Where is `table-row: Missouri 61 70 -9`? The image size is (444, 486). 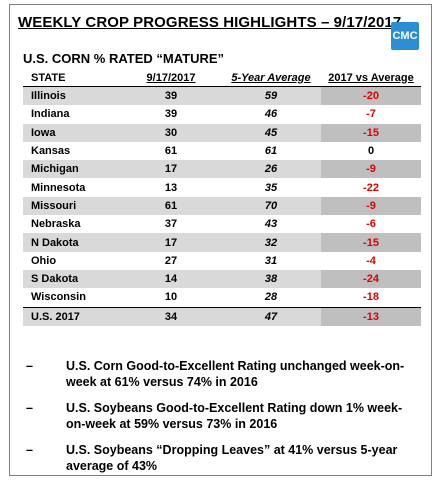 table-row: Missouri 61 70 -9 is located at coordinates (222, 206).